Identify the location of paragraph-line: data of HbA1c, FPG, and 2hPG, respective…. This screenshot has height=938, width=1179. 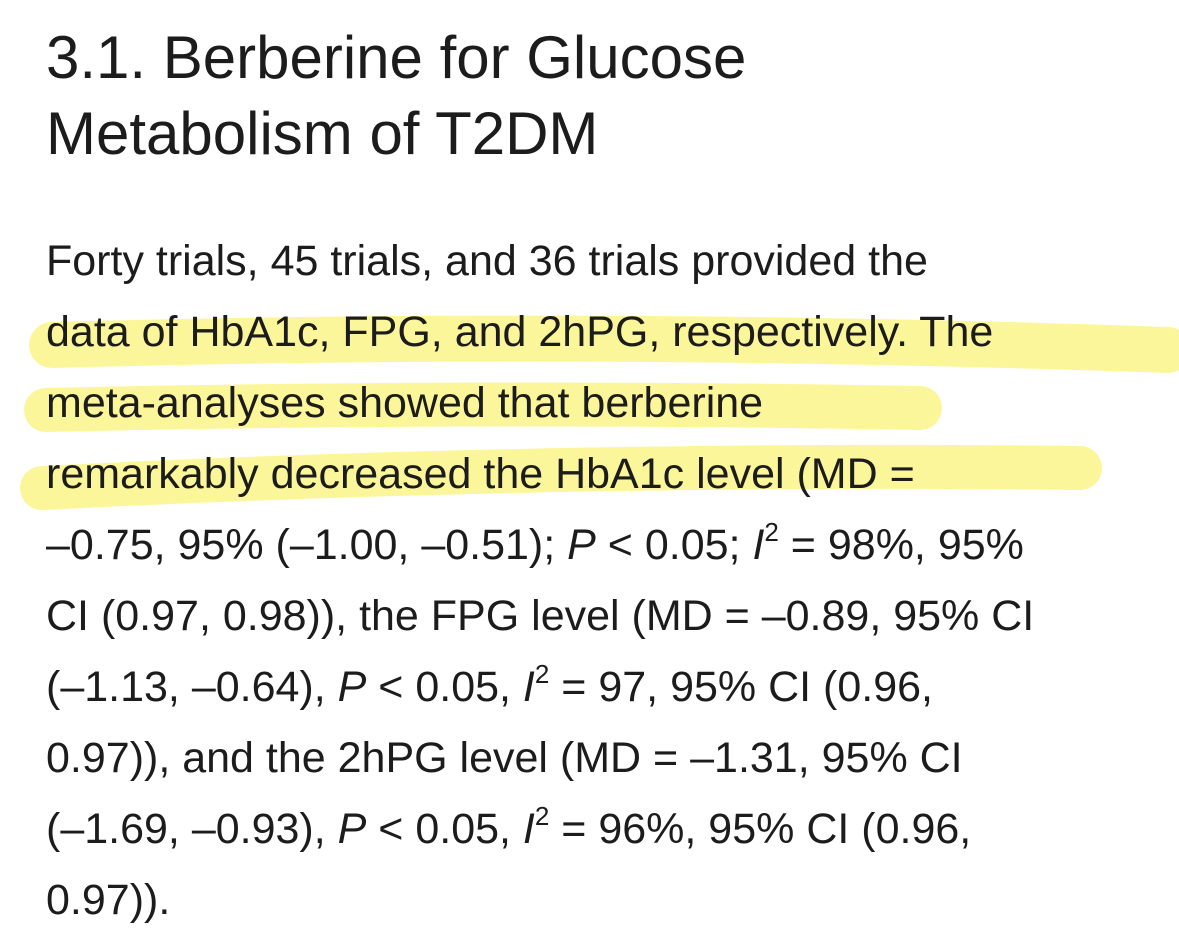
(519, 332).